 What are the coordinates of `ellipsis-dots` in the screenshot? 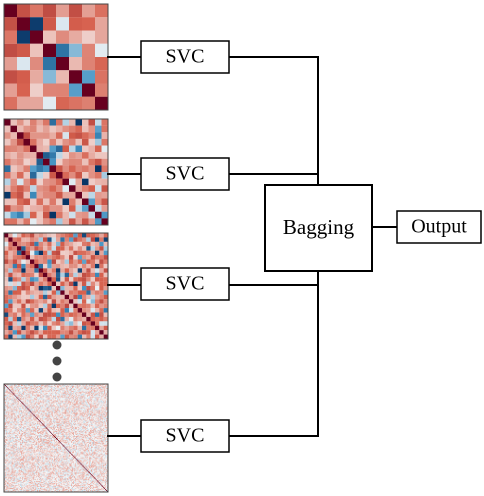 It's located at (57, 361).